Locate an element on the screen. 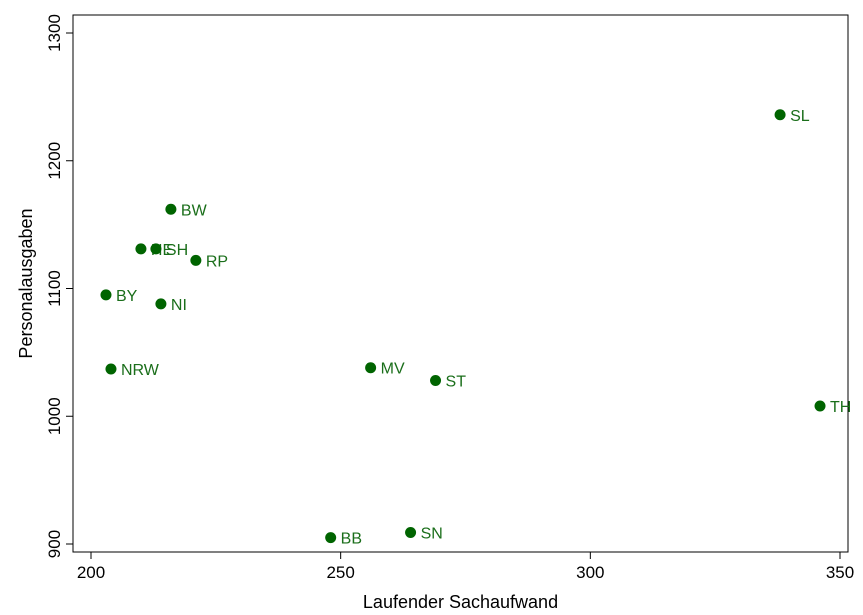  data-point-he is located at coordinates (141, 249).